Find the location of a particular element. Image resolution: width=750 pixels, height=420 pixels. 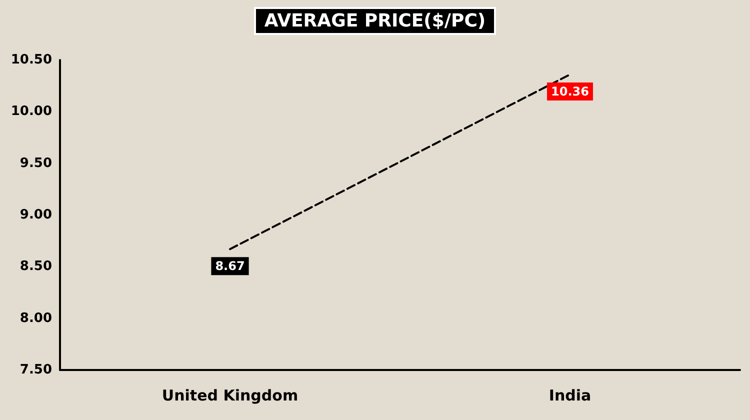

data-label: 10.36 is located at coordinates (570, 91).